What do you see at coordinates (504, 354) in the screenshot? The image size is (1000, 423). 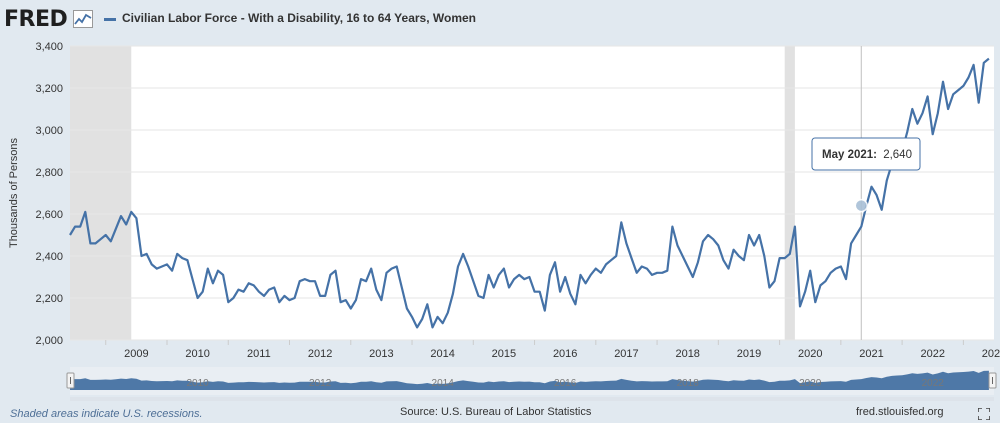 I see `x-tick-label: 2015` at bounding box center [504, 354].